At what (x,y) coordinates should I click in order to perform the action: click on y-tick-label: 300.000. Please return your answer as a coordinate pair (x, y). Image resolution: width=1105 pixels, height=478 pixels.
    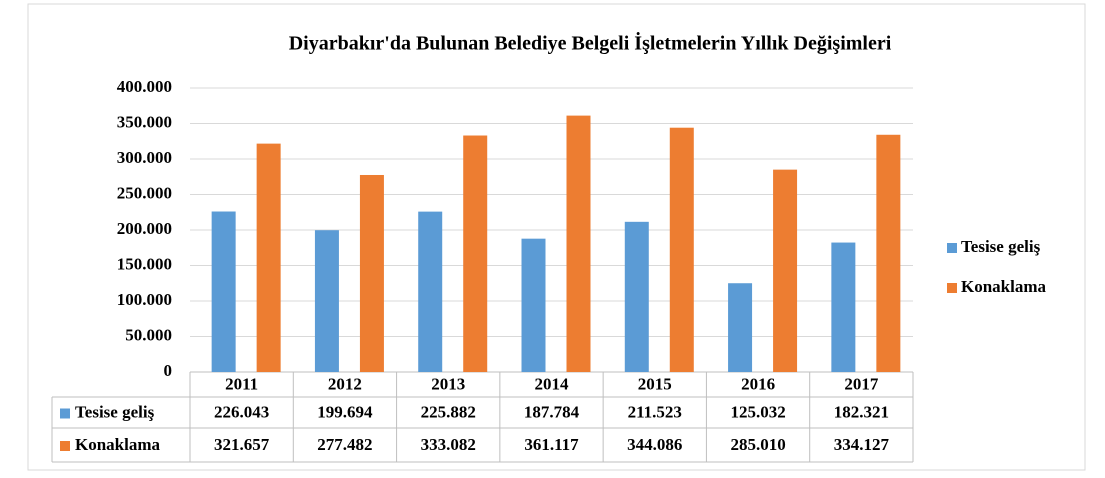
    Looking at the image, I should click on (144, 157).